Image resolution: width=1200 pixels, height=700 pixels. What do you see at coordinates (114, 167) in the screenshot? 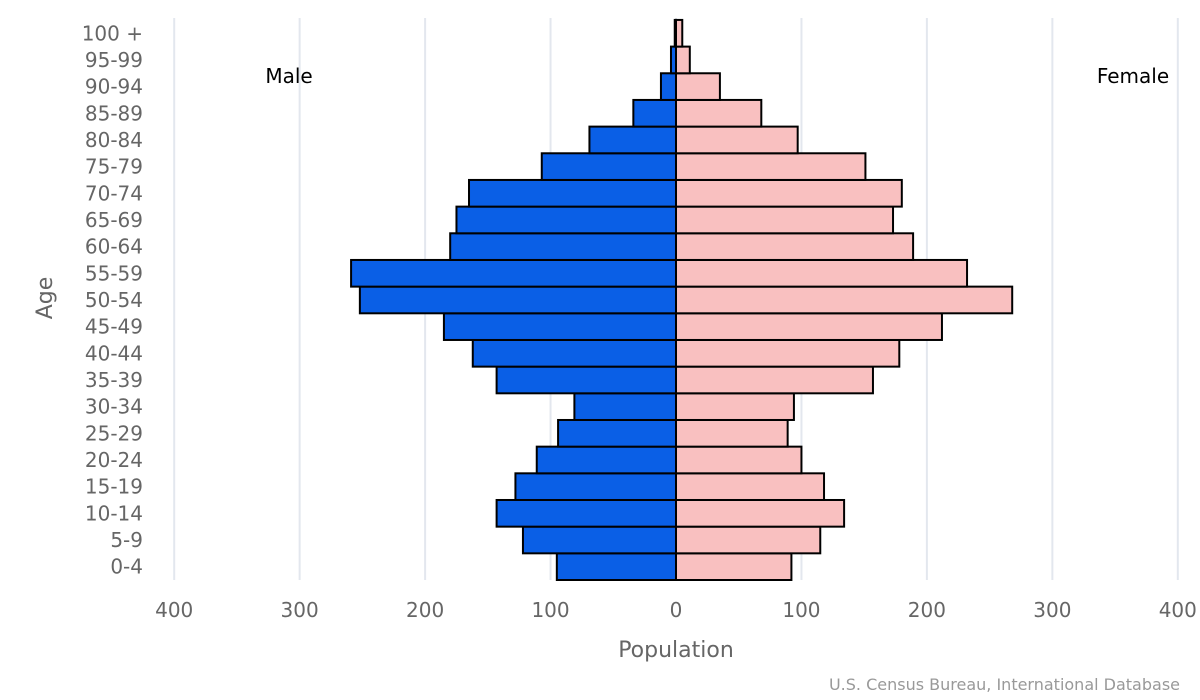
I see `age-group-label: 75-79` at bounding box center [114, 167].